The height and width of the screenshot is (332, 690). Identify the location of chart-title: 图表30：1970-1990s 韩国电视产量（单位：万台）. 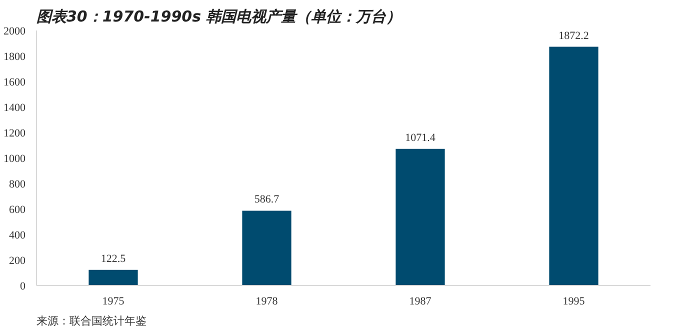
(219, 17).